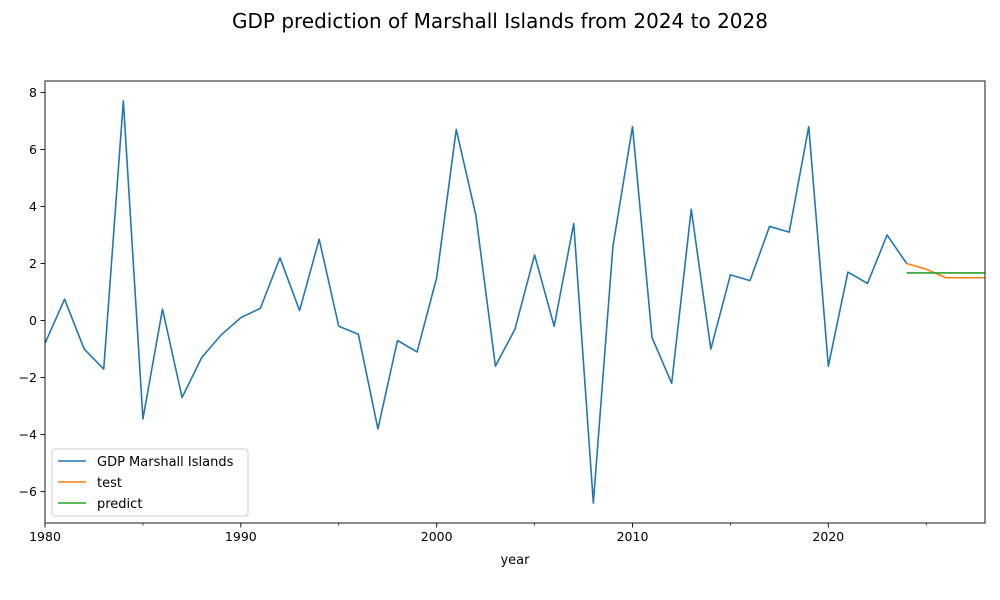 Image resolution: width=1000 pixels, height=600 pixels. What do you see at coordinates (28, 377) in the screenshot?
I see `y-tick-label: −2` at bounding box center [28, 377].